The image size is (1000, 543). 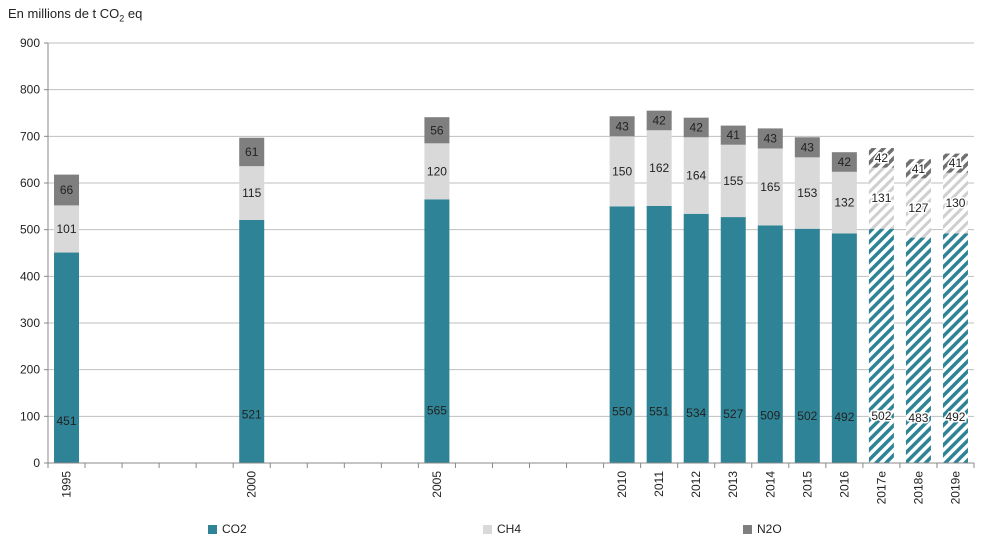 I want to click on data-label-ch4: 153, so click(x=807, y=193).